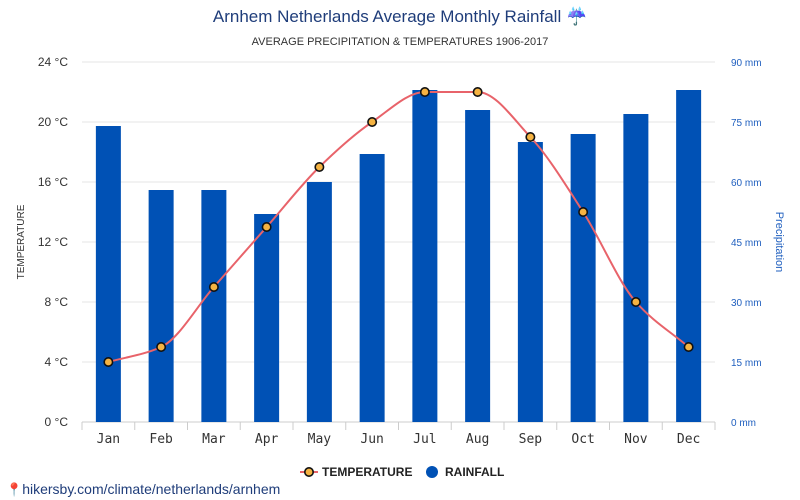  I want to click on x-tick-label: May, so click(320, 439).